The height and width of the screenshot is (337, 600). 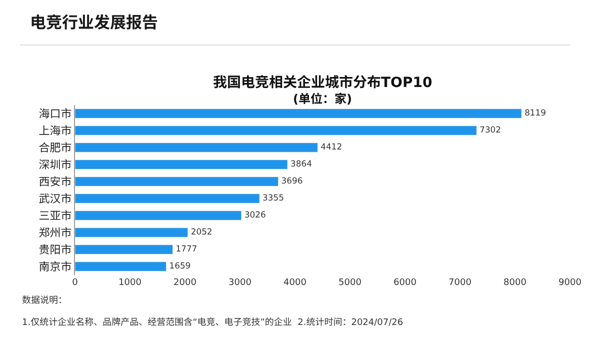 I want to click on y-tick-label: 深圳市, so click(x=55, y=165).